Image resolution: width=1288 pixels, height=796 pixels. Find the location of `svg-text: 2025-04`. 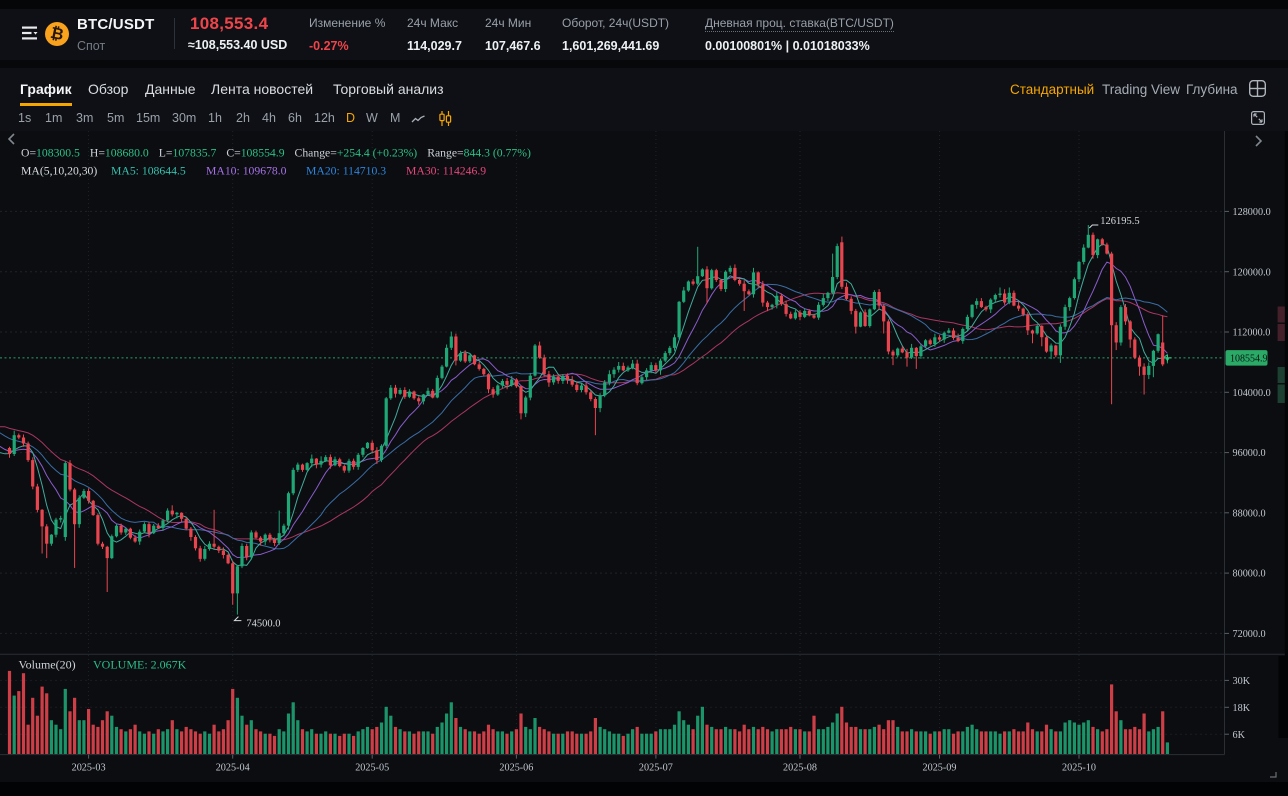

svg-text: 2025-04 is located at coordinates (233, 768).